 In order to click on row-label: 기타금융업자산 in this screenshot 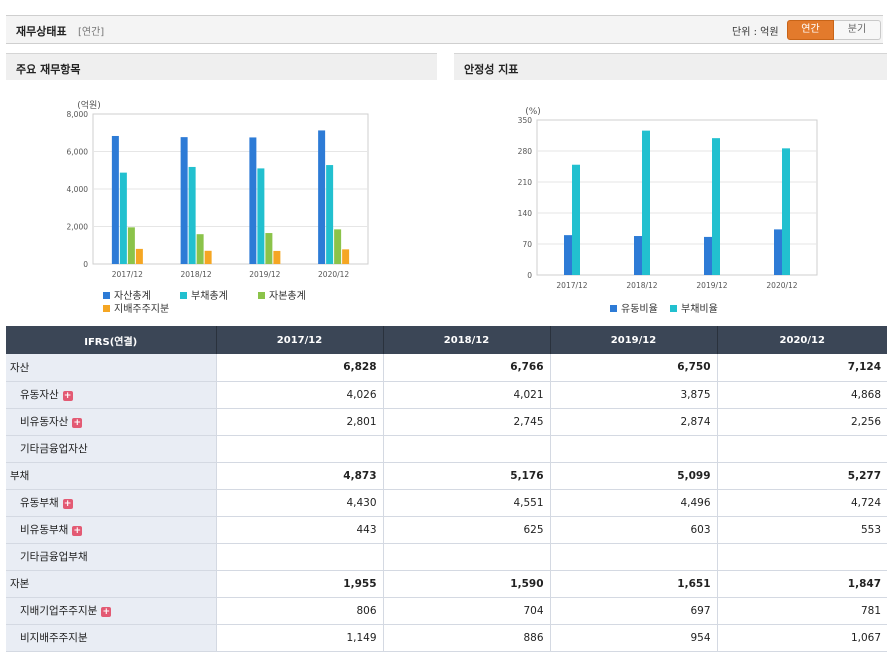, I will do `click(54, 449)`.